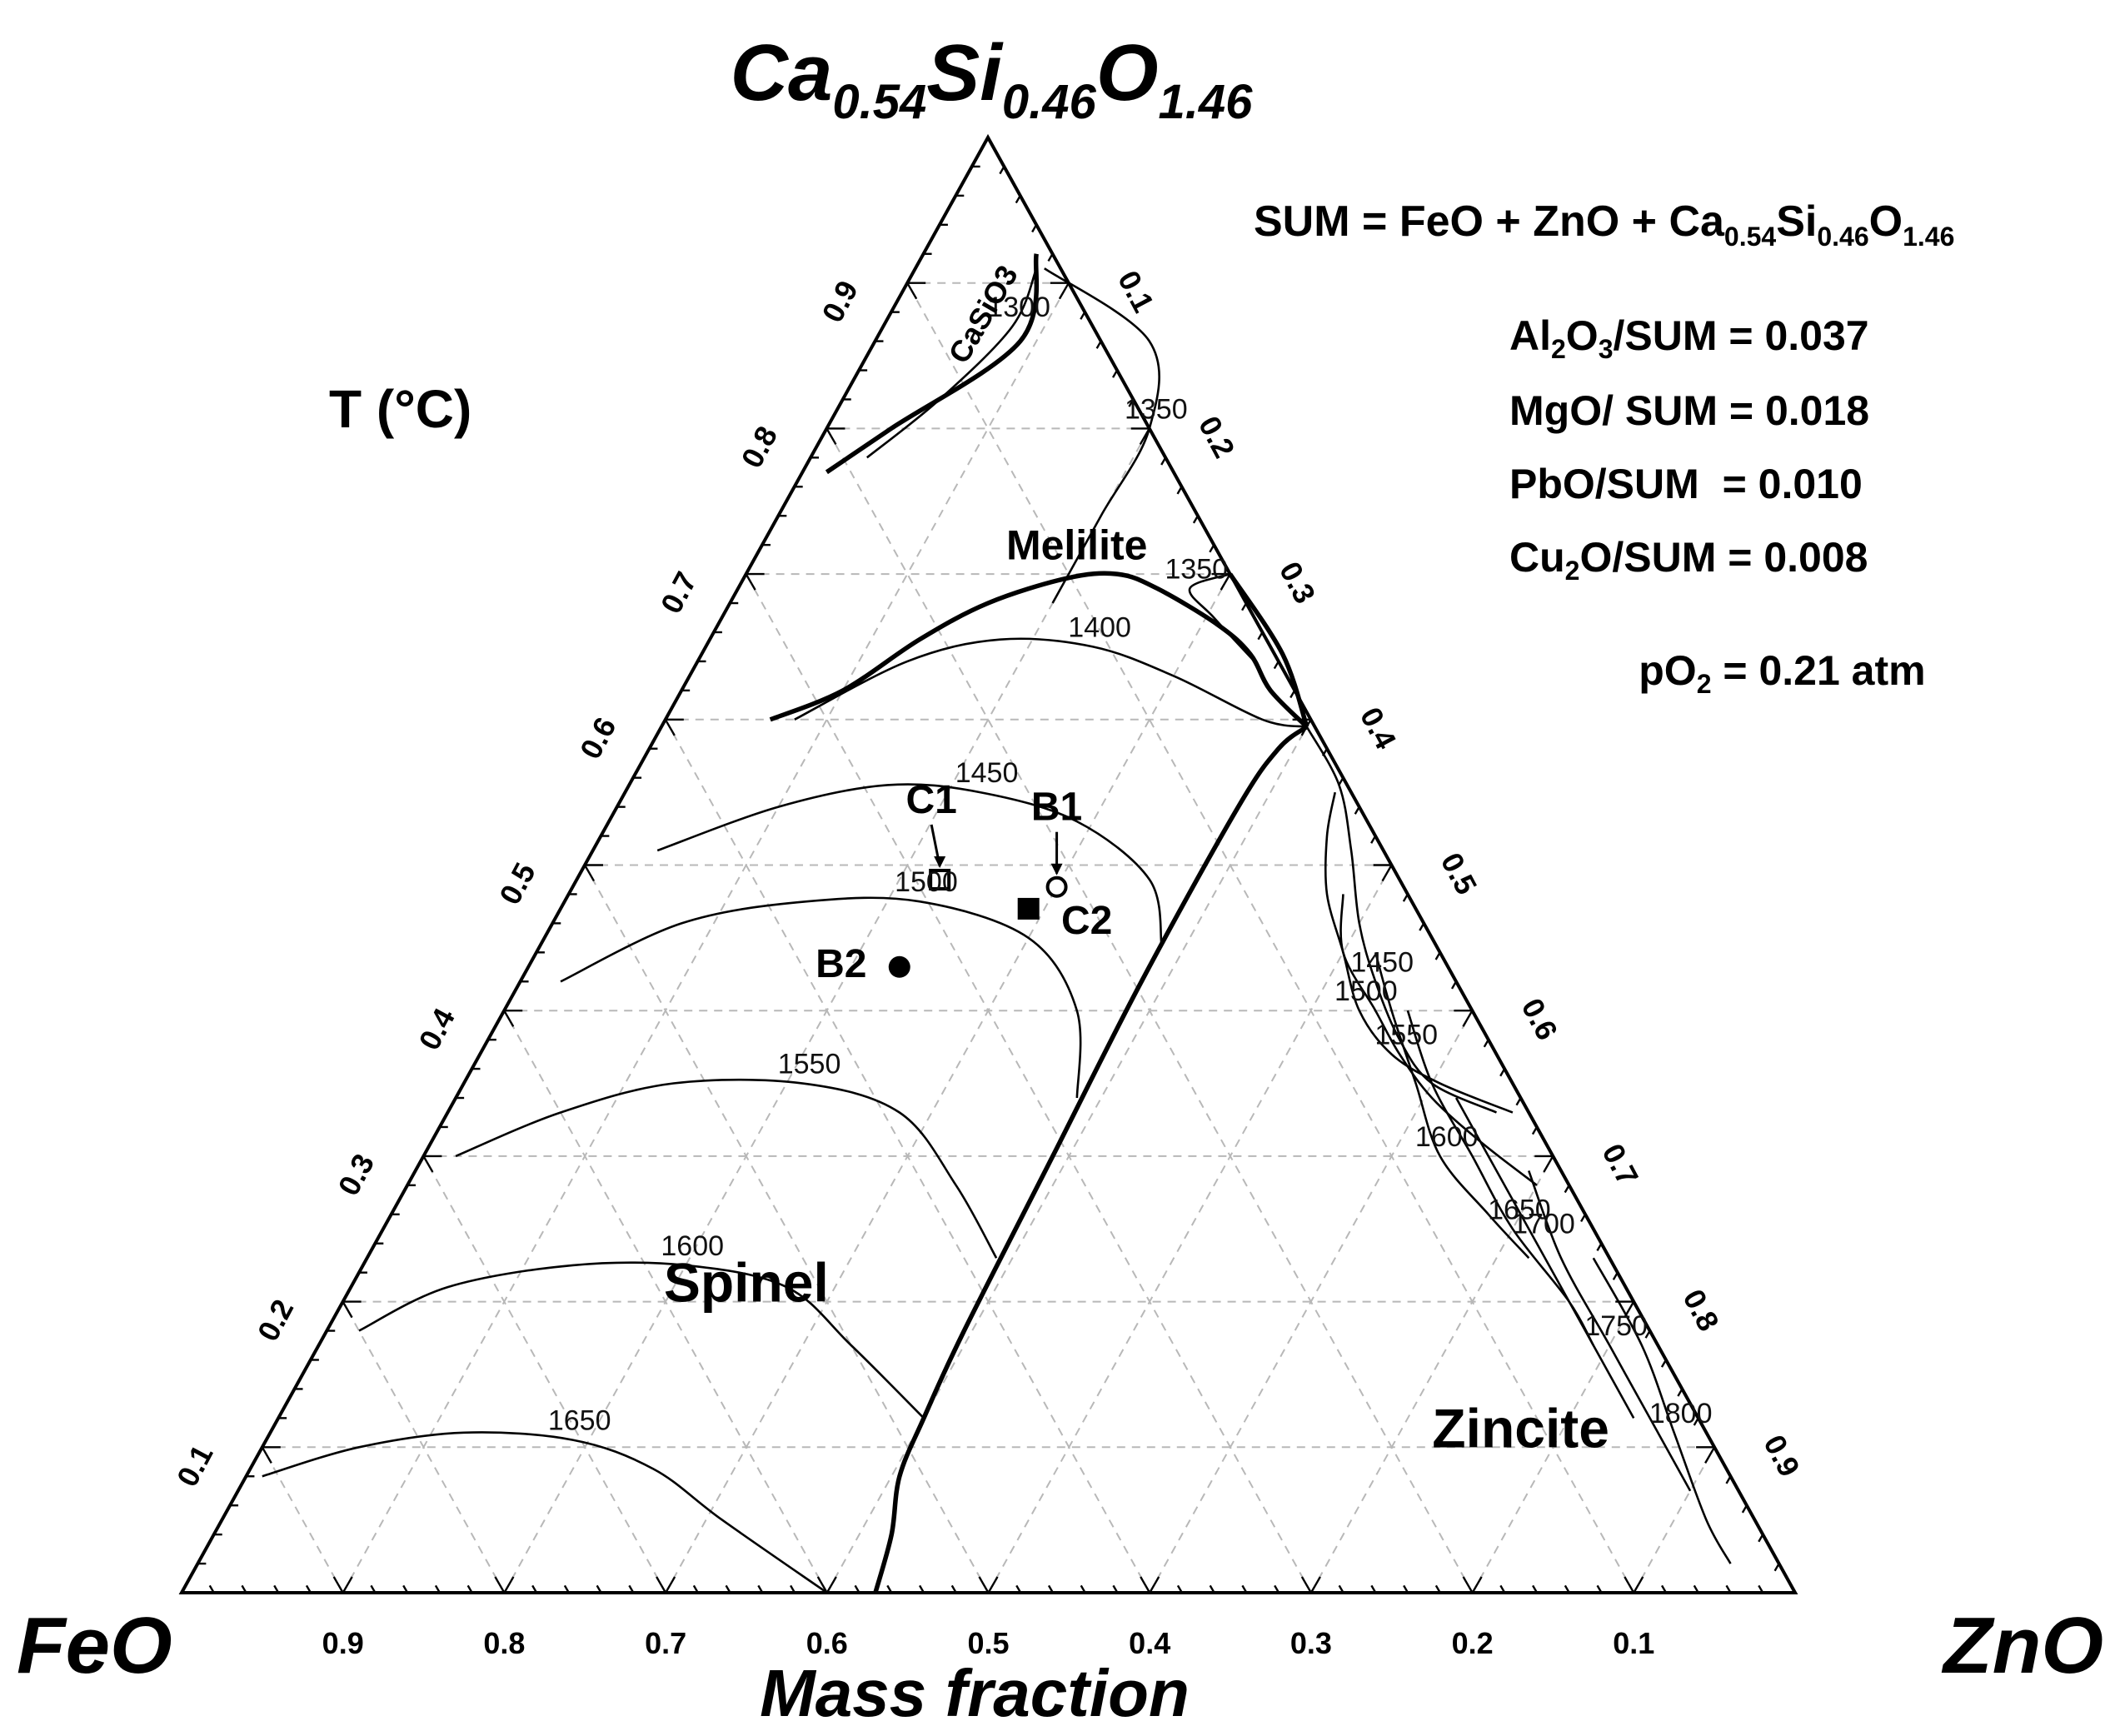 The height and width of the screenshot is (1736, 2115). I want to click on bottom-tick-label: 0.2, so click(1473, 1643).